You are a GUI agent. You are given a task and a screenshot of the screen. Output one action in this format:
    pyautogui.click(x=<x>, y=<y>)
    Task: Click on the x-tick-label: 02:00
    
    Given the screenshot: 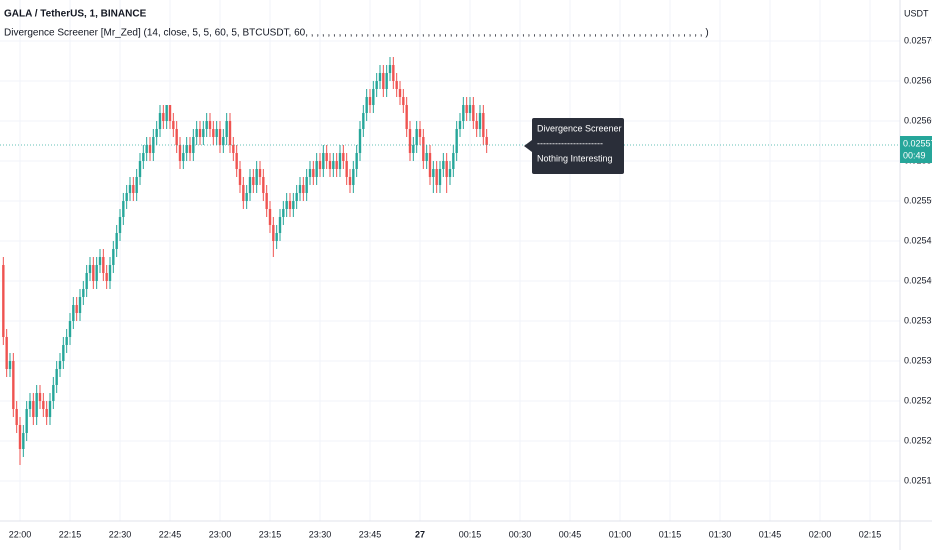 What is the action you would take?
    pyautogui.click(x=820, y=534)
    